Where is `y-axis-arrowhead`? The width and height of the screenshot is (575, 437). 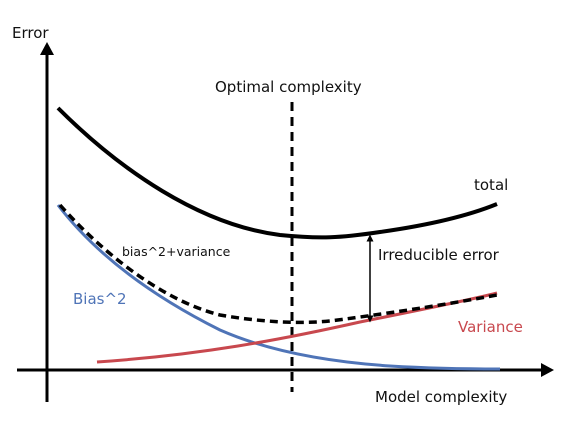 y-axis-arrowhead is located at coordinates (47, 48).